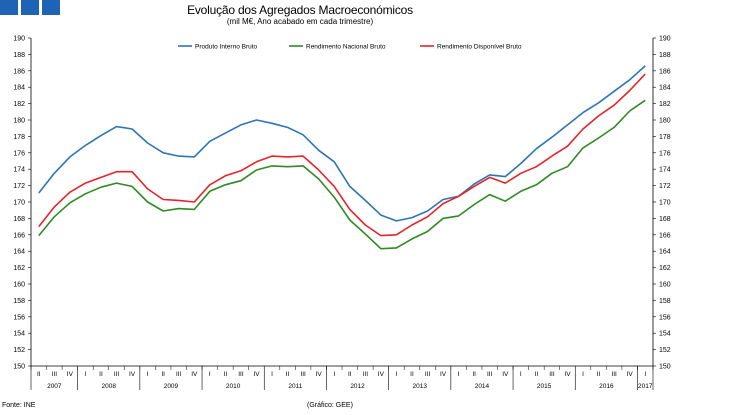  I want to click on y-tick-label-right: 160, so click(665, 285).